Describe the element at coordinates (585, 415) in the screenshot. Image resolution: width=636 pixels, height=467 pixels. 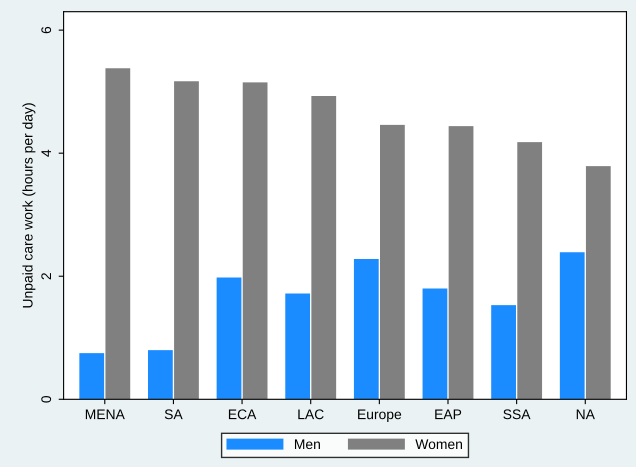
I see `x-tick-label: NA` at that location.